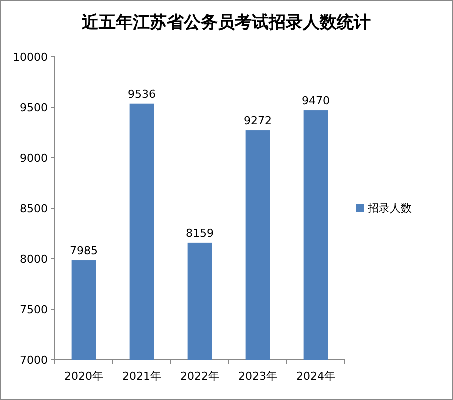 The image size is (453, 400). I want to click on y-tick-label: 9000, so click(34, 158).